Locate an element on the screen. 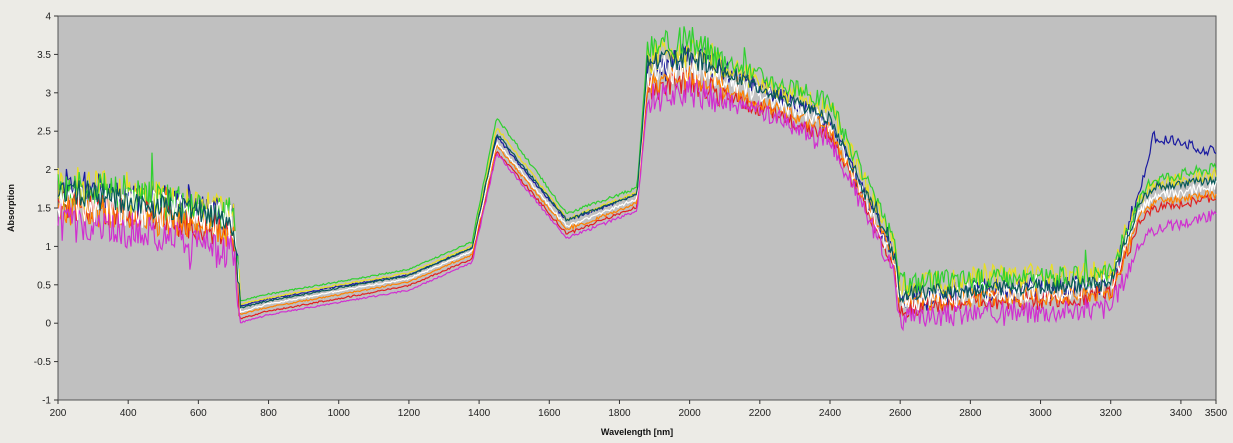 This screenshot has width=1233, height=443. x-tick-label: 1400 is located at coordinates (479, 413).